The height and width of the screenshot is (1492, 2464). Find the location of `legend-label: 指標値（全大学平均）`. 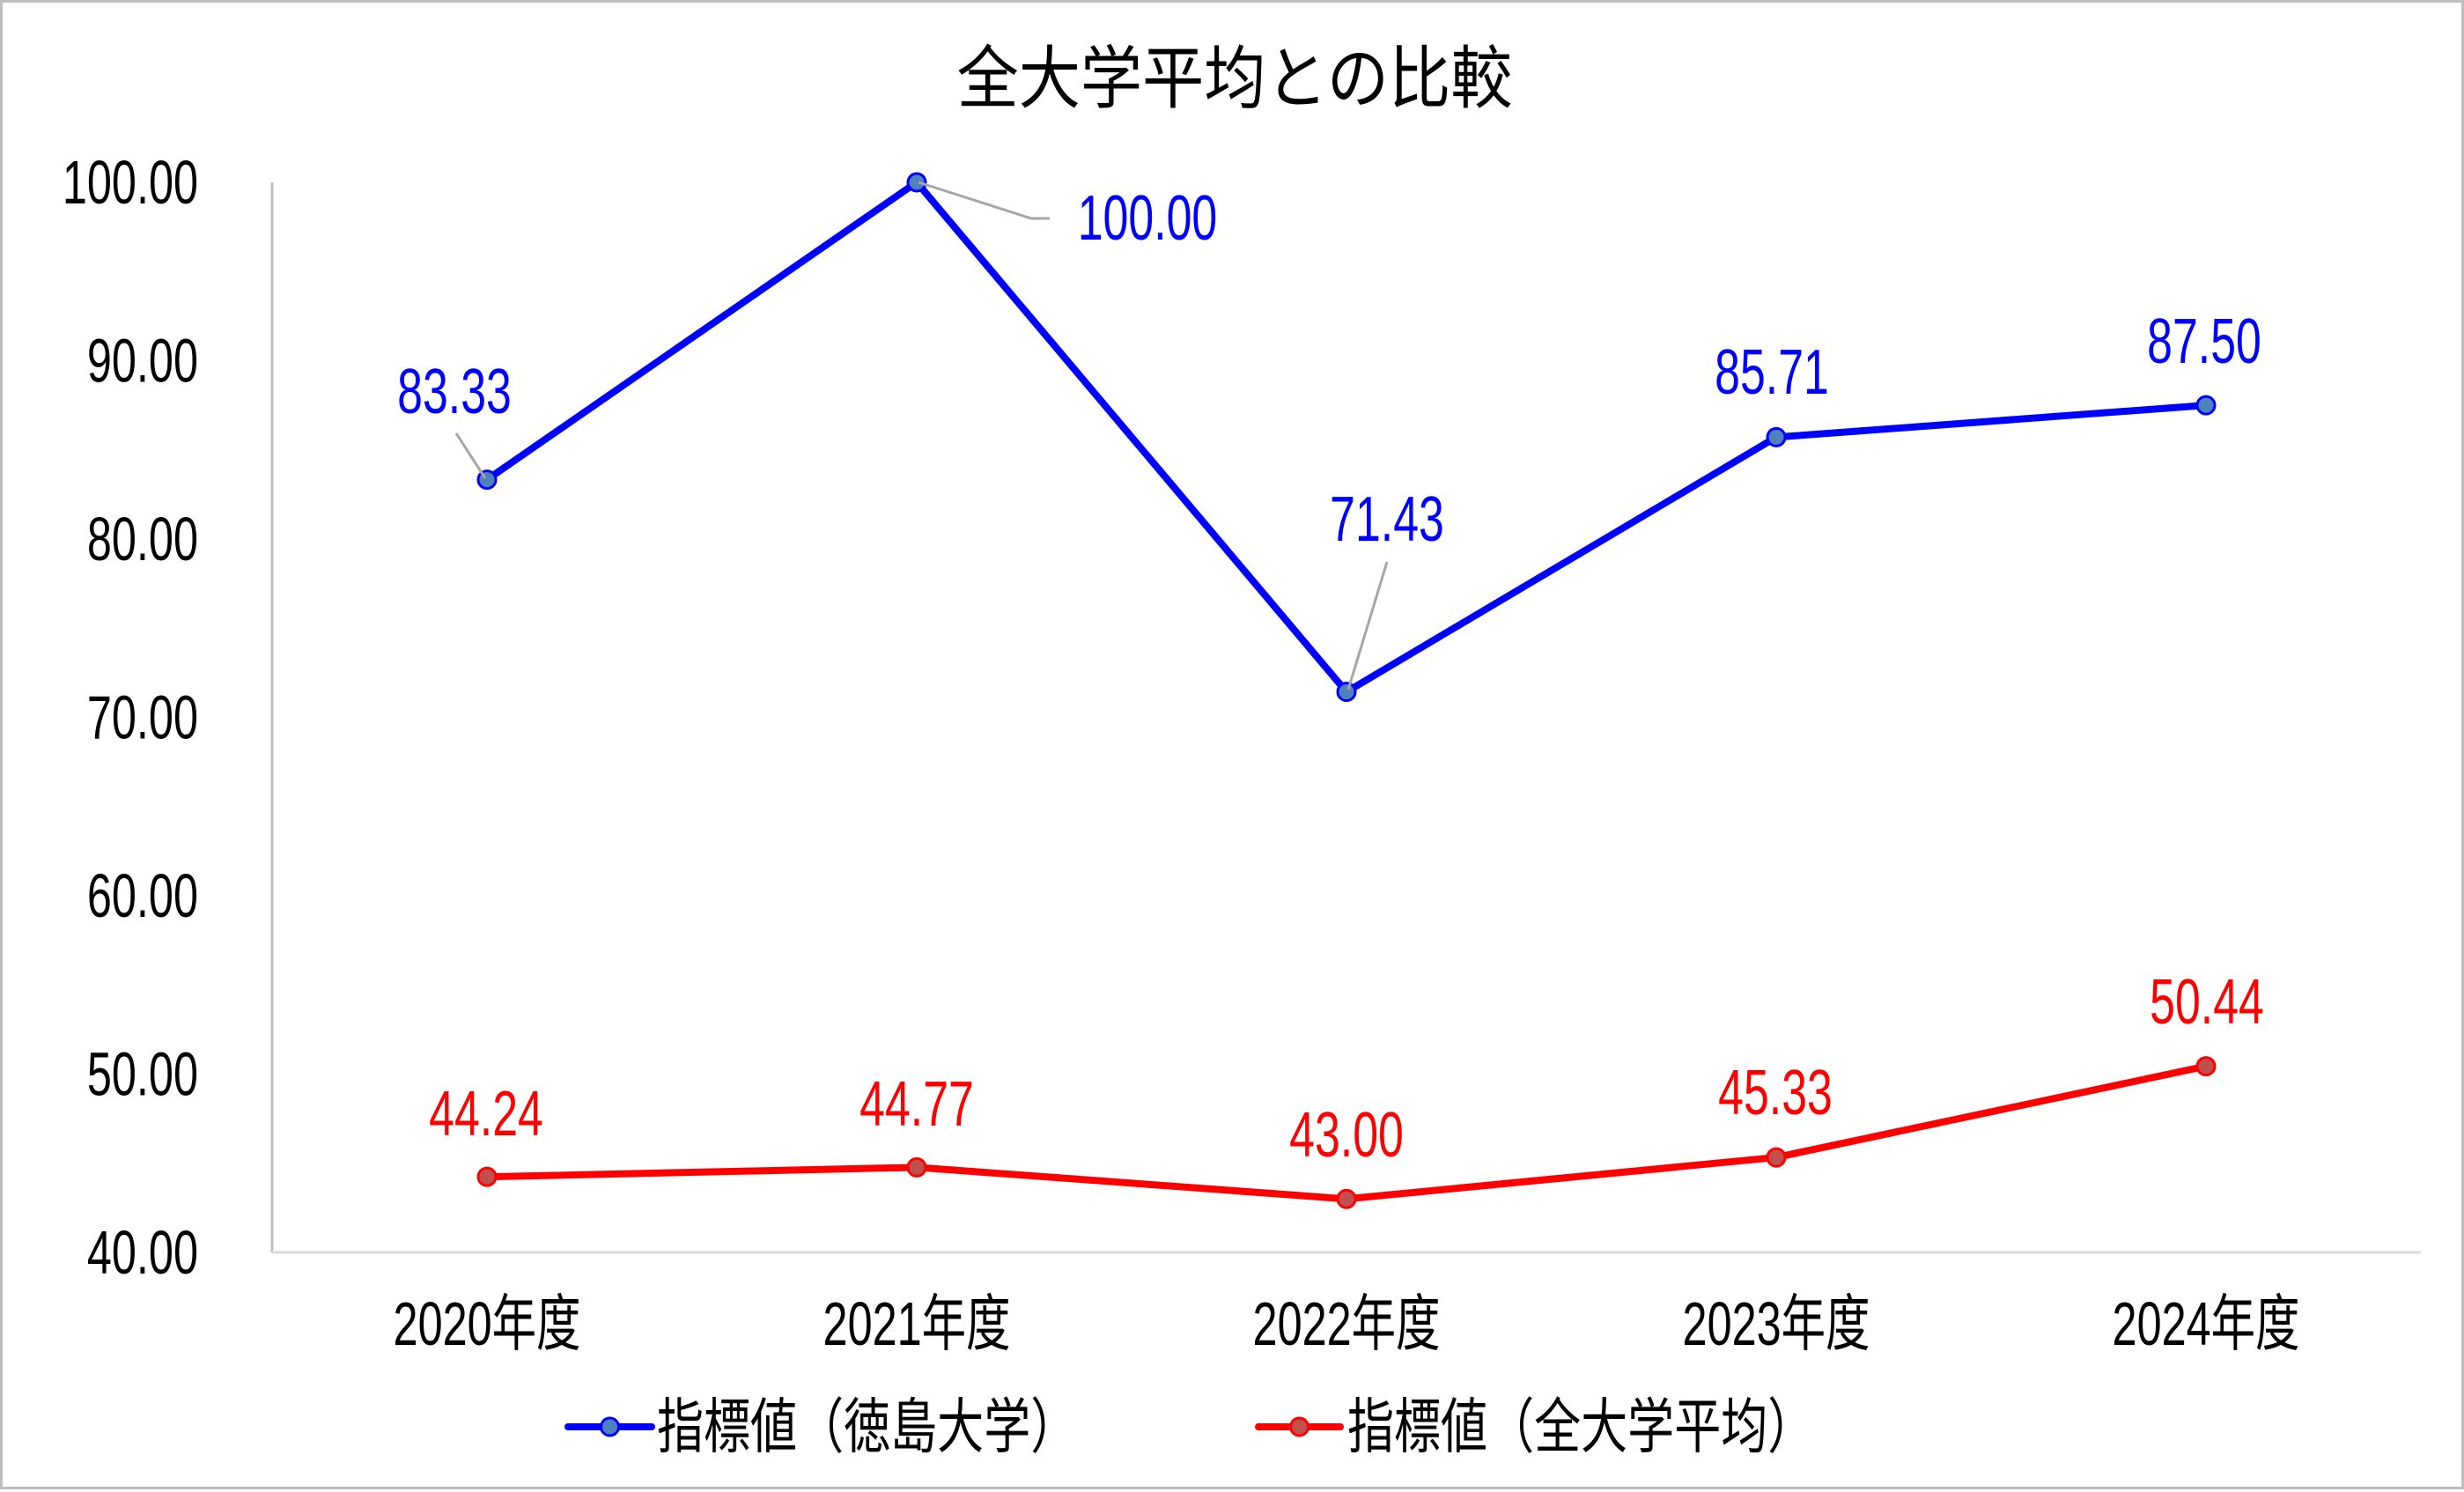

legend-label: 指標値（全大学平均） is located at coordinates (1580, 1426).